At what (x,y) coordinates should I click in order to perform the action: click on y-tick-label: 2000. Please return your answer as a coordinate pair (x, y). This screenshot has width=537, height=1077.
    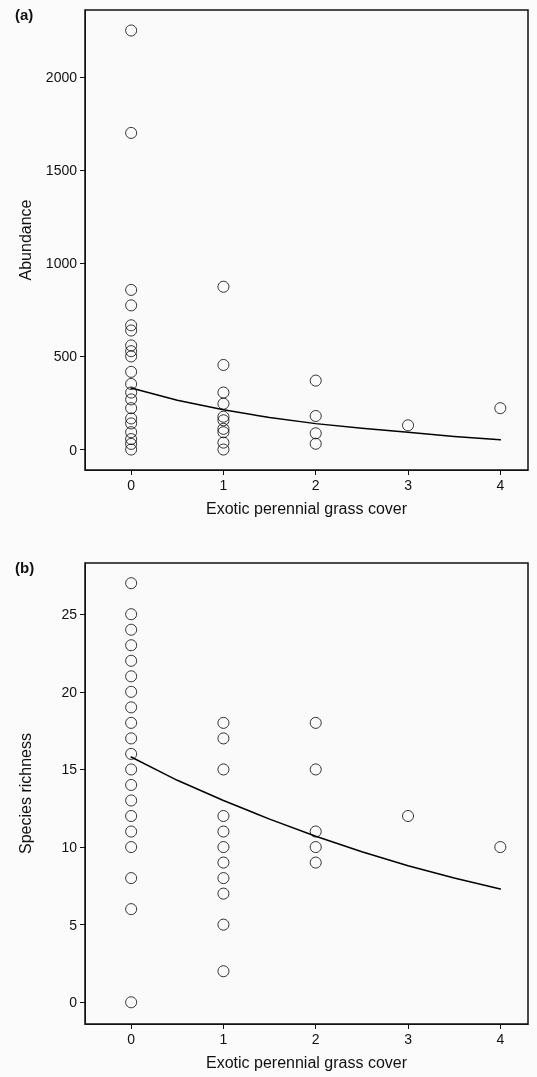
    Looking at the image, I should click on (61, 77).